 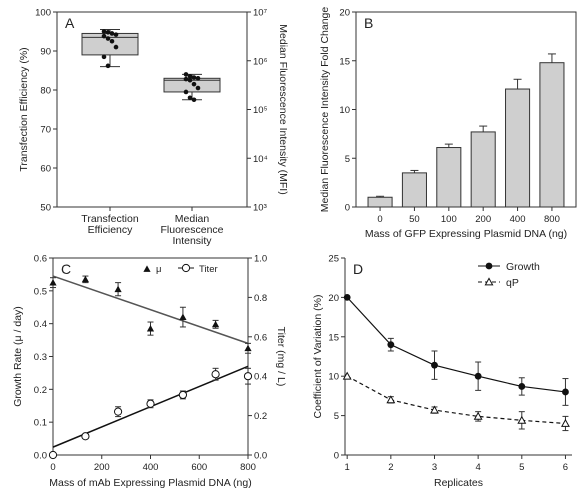 I want to click on panel-d-legend-marker-growth, so click(x=489, y=266).